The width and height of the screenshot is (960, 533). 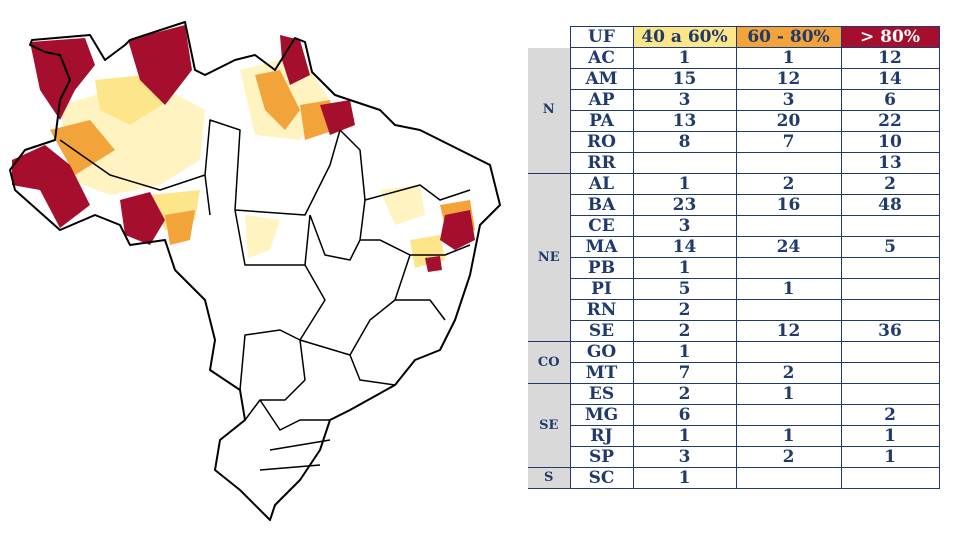 What do you see at coordinates (788, 37) in the screenshot?
I see `header-60-80: 60 - 80%` at bounding box center [788, 37].